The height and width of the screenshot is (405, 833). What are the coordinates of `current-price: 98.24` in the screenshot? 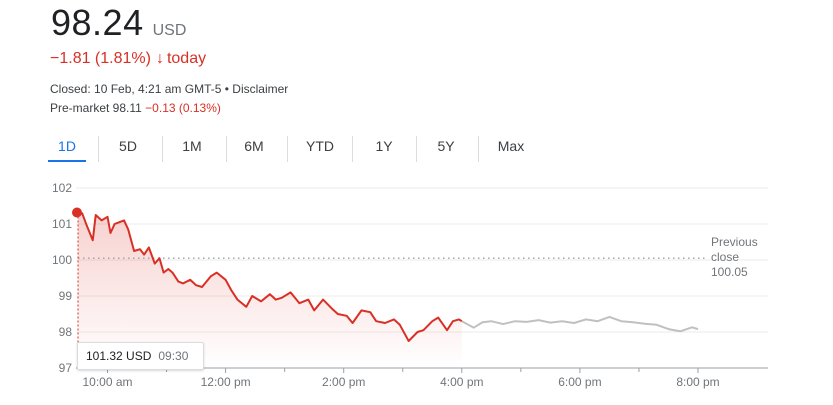 It's located at (97, 22).